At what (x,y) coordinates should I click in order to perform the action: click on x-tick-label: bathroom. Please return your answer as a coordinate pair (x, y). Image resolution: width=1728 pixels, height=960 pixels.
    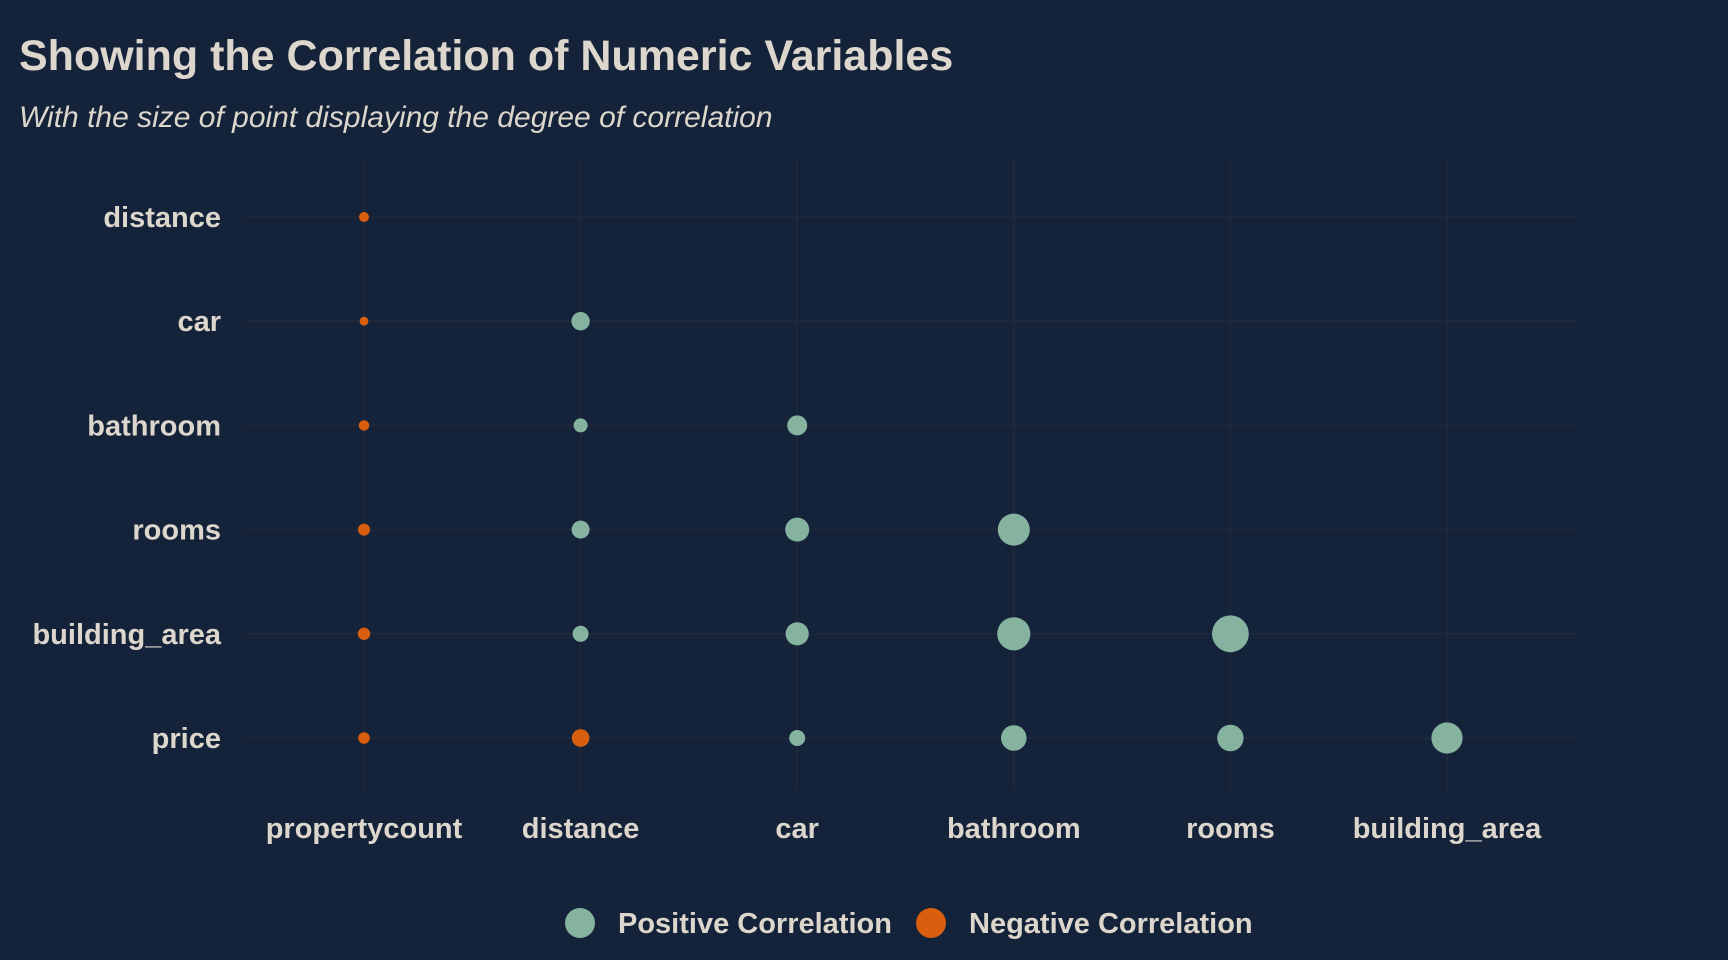
    Looking at the image, I should click on (1014, 829).